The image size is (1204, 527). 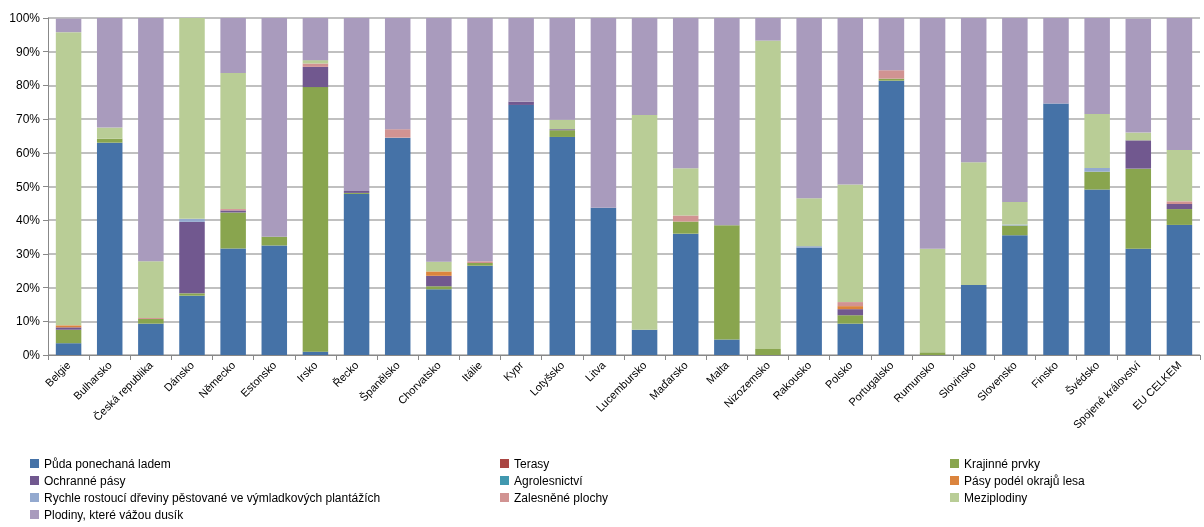 I want to click on legend-label: Meziplodiny, so click(x=996, y=497).